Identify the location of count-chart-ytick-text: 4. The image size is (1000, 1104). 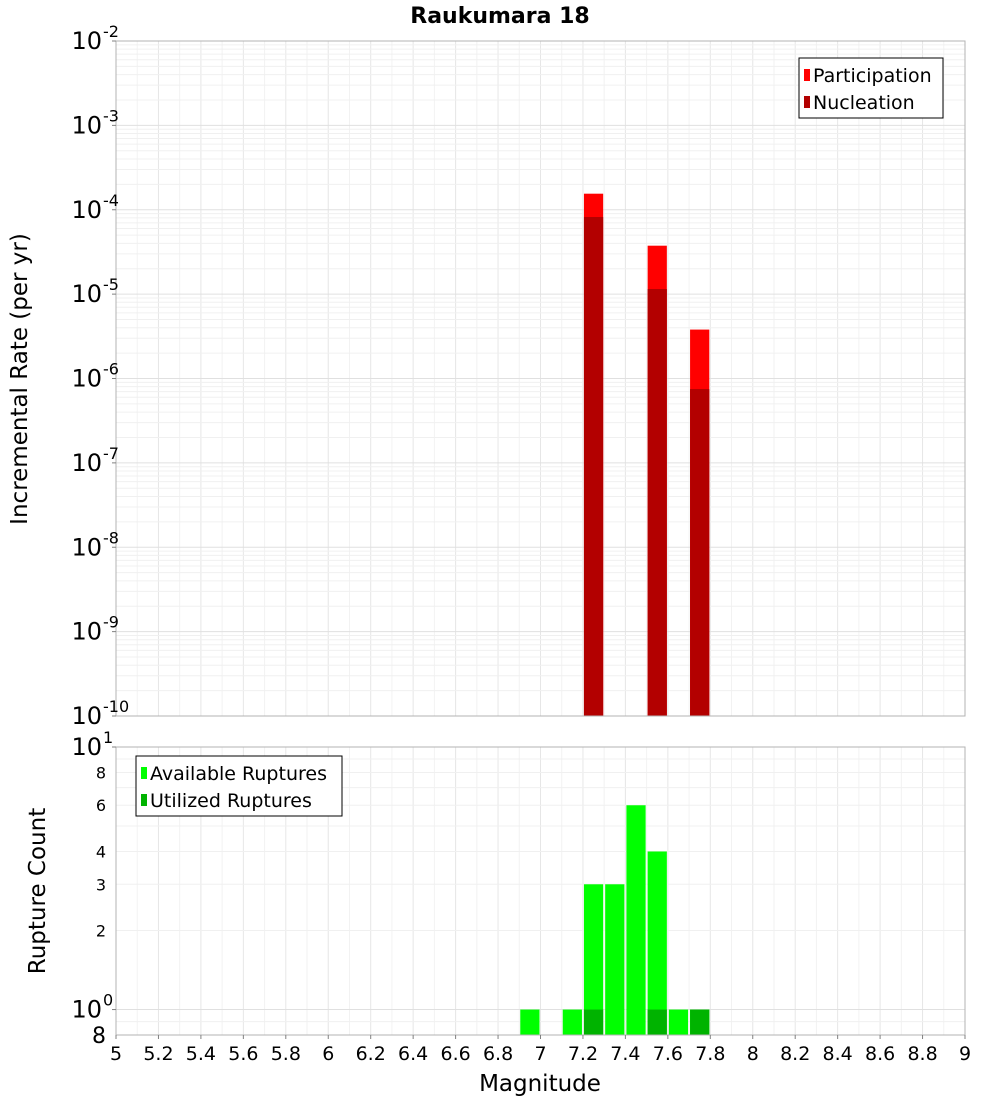
(101, 851).